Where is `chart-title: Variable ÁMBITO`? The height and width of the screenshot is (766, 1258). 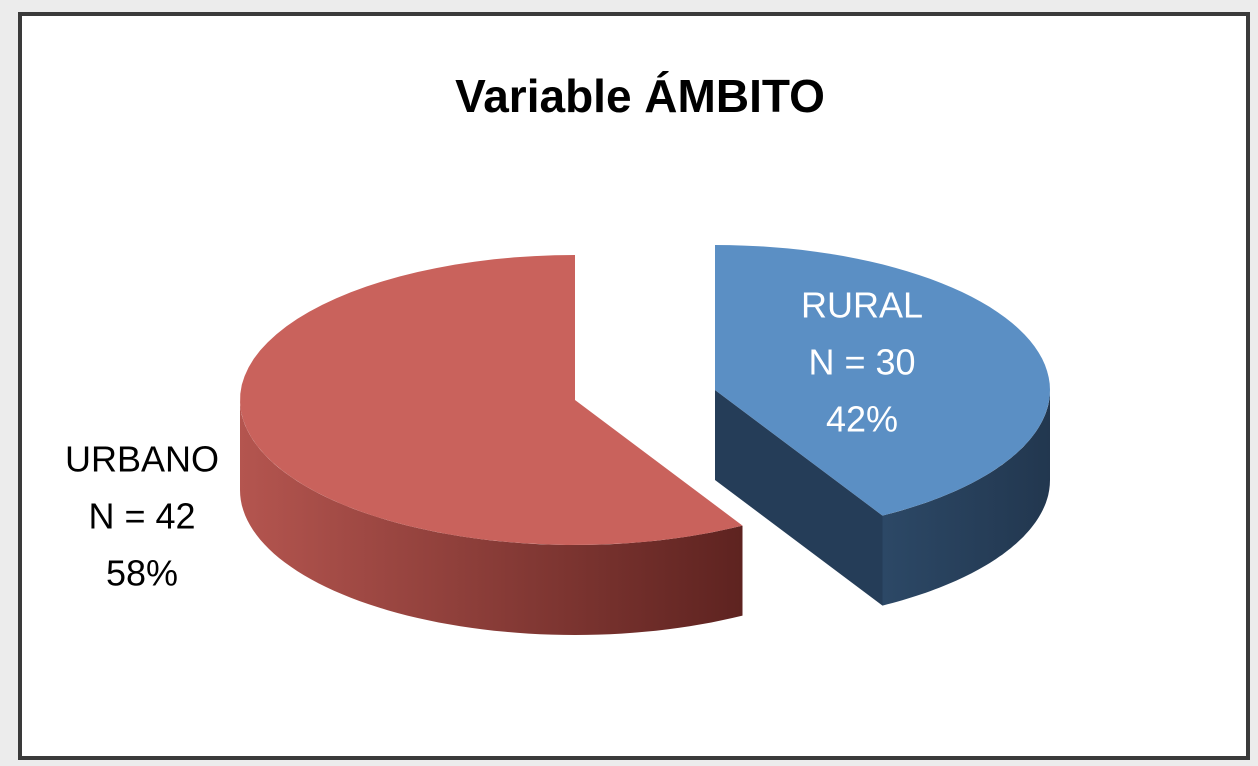
chart-title: Variable ÁMBITO is located at coordinates (640, 96).